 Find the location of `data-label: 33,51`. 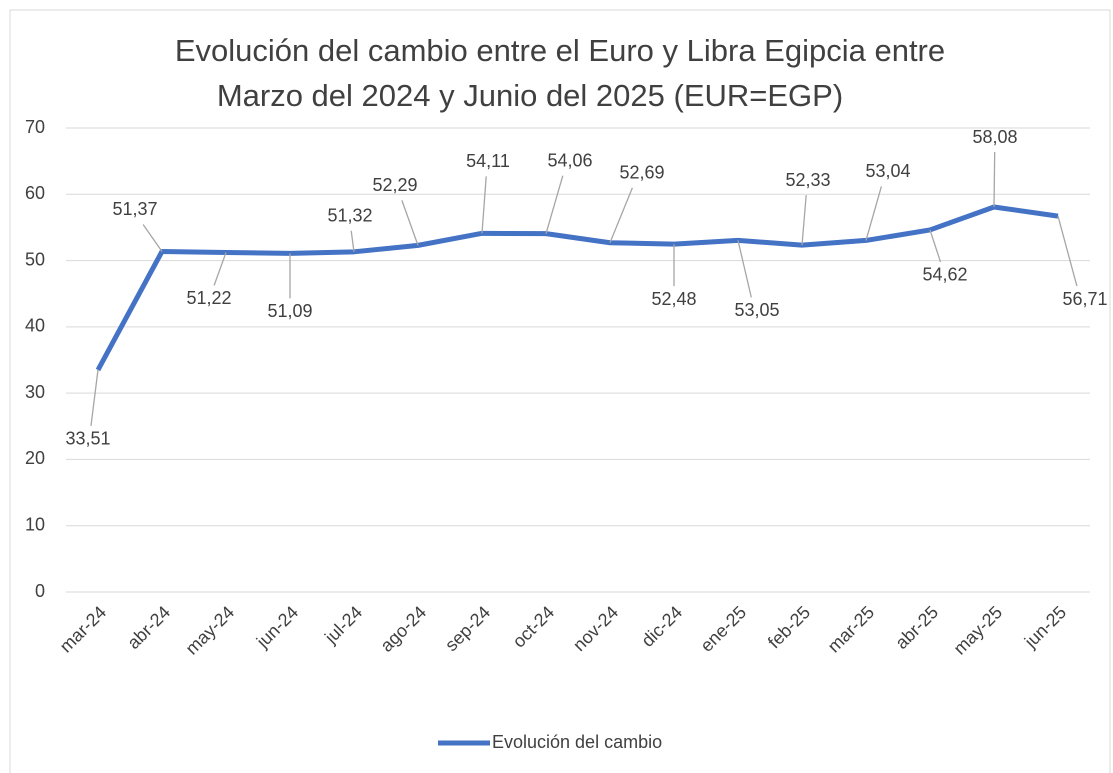

data-label: 33,51 is located at coordinates (87, 439).